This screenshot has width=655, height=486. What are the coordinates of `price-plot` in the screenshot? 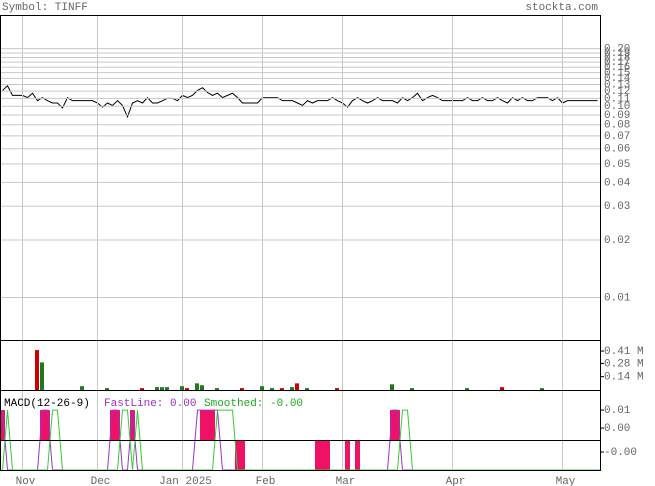 It's located at (300, 101).